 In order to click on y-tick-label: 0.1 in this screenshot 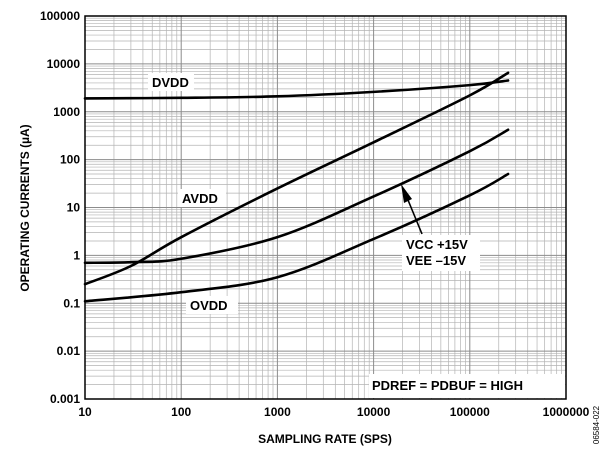, I will do `click(71, 303)`.